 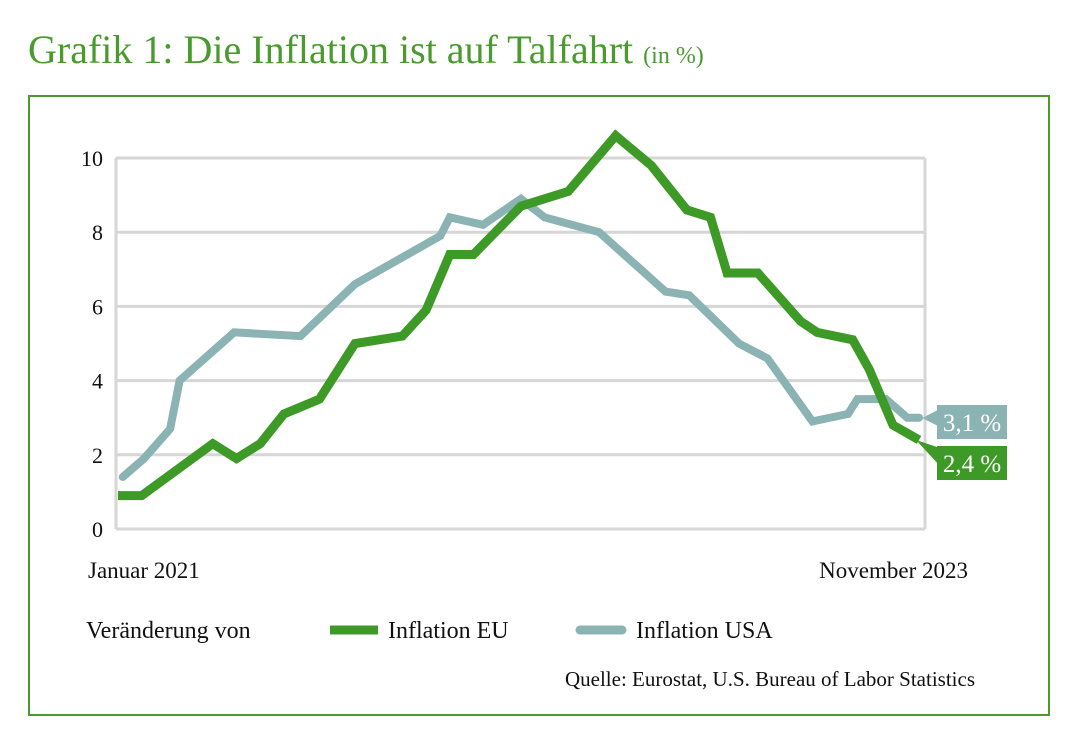 I want to click on end-label-box-usa, so click(x=972, y=422).